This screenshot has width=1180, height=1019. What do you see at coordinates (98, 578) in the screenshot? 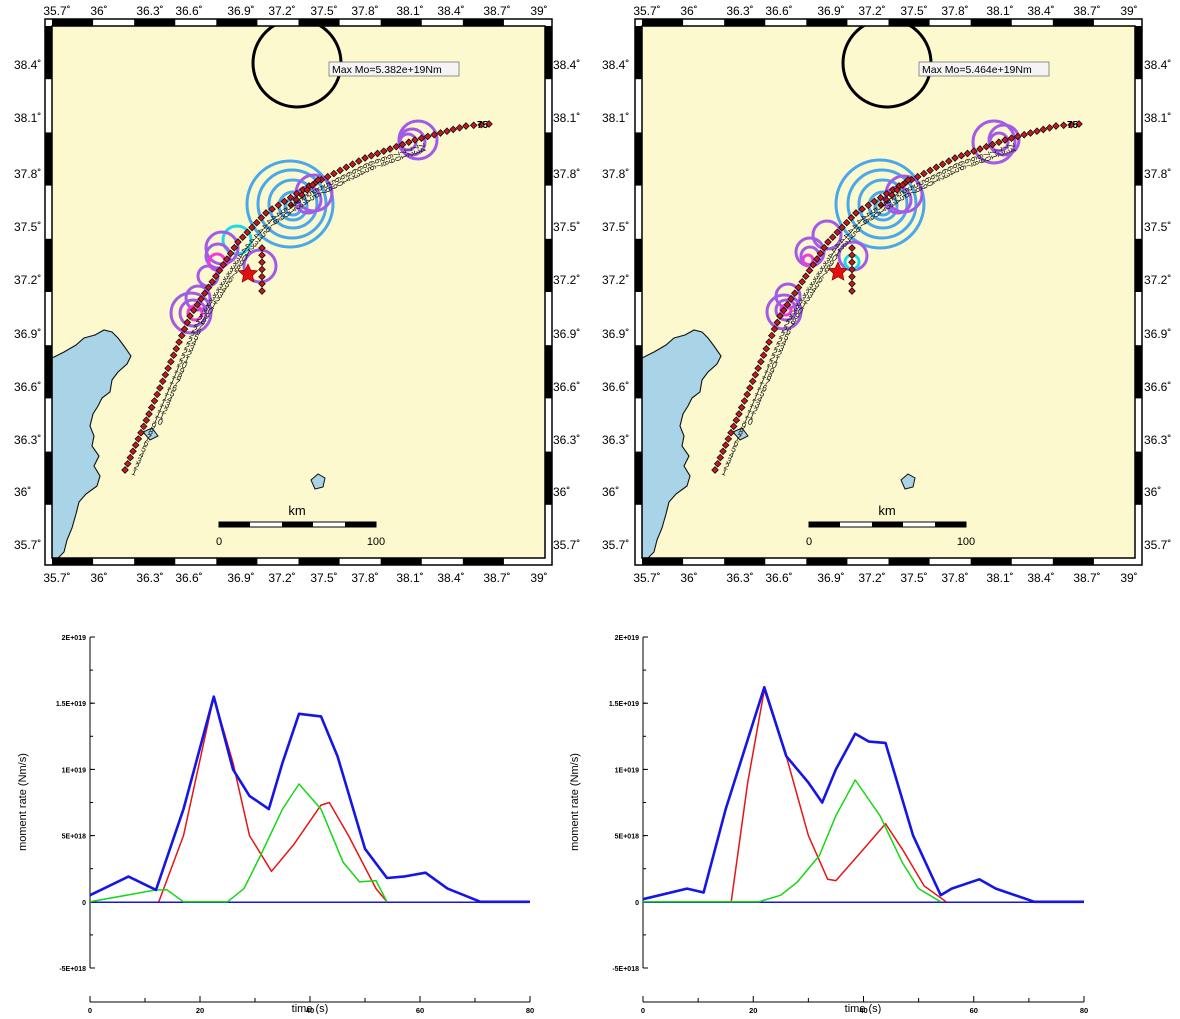
I see `x-tick-label: 36˚` at bounding box center [98, 578].